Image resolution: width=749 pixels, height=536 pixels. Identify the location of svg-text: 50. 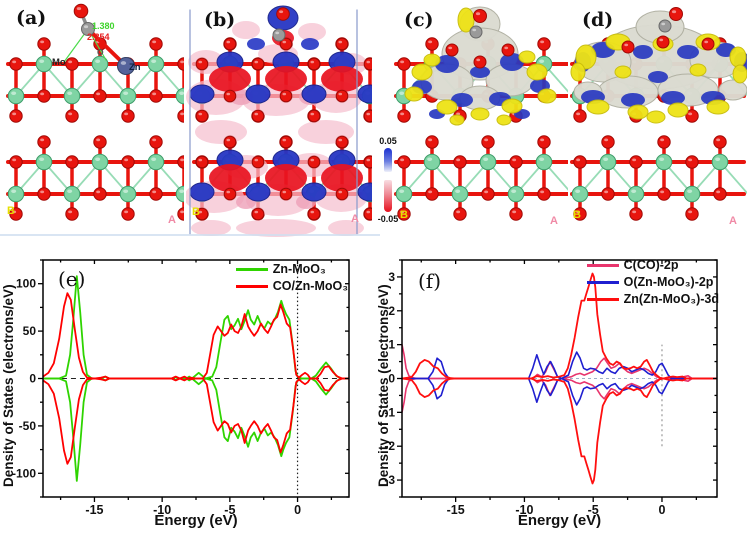
(30, 331).